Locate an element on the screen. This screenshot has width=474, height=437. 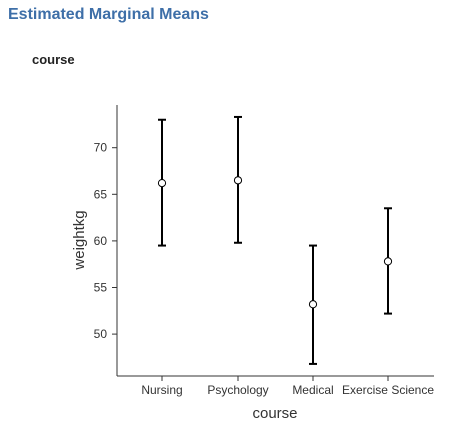
x-ticks: Nursing Psychology Medical Exercise Science is located at coordinates (287, 386).